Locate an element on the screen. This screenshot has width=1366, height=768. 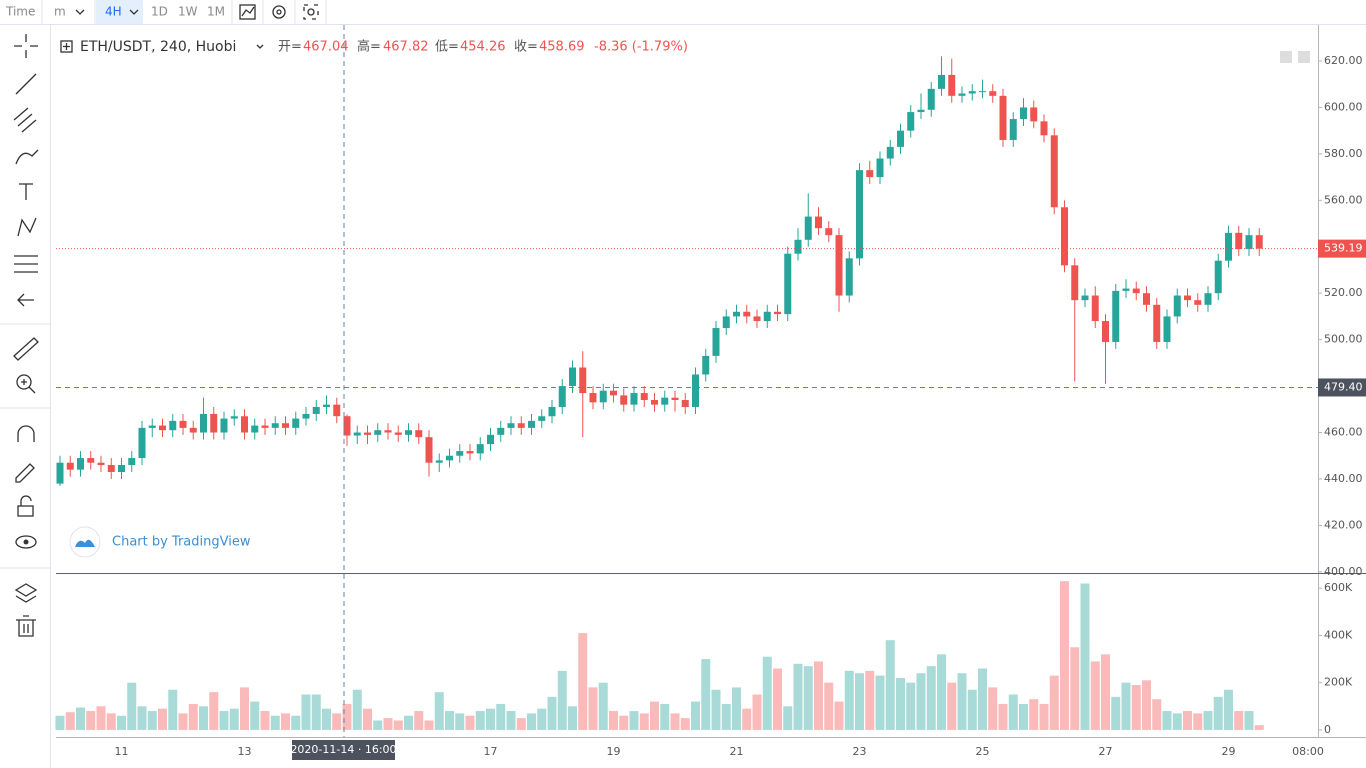
y-tick-label: 600.00 is located at coordinates (1343, 106).